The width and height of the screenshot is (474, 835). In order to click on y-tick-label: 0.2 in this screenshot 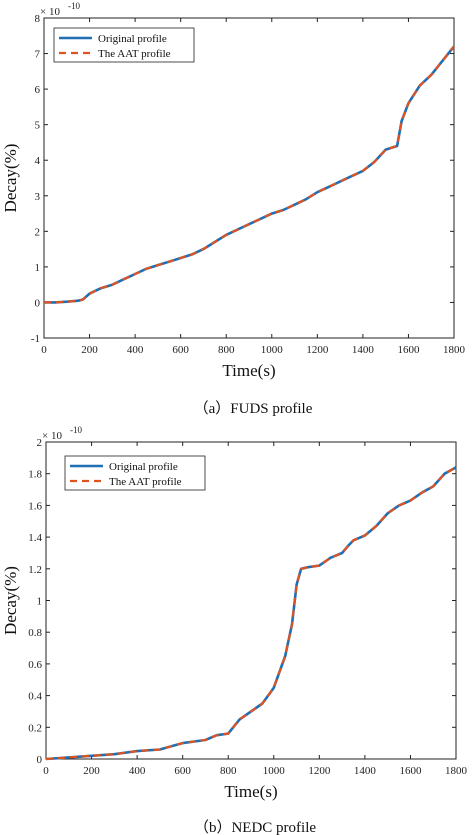, I will do `click(35, 728)`.